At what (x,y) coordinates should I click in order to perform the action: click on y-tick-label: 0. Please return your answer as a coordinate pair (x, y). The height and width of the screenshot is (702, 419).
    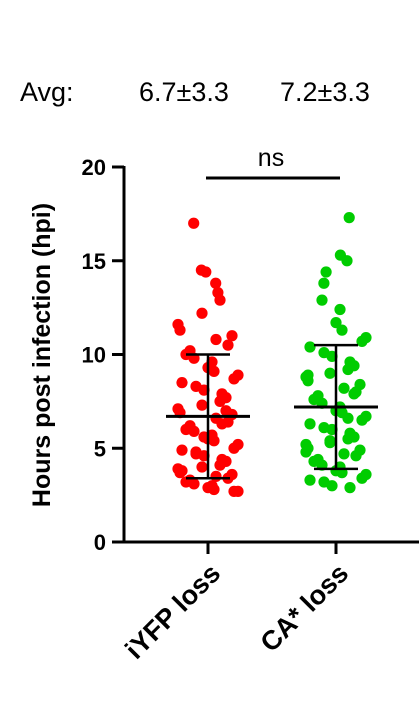
    Looking at the image, I should click on (100, 542).